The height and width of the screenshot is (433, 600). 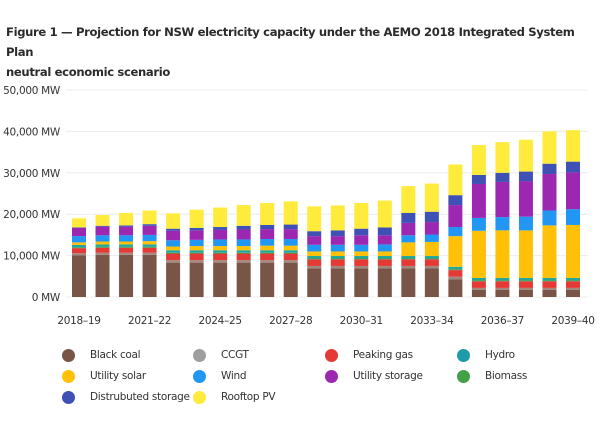 What do you see at coordinates (374, 376) in the screenshot?
I see `legend-item-utility-storage: Utility storage` at bounding box center [374, 376].